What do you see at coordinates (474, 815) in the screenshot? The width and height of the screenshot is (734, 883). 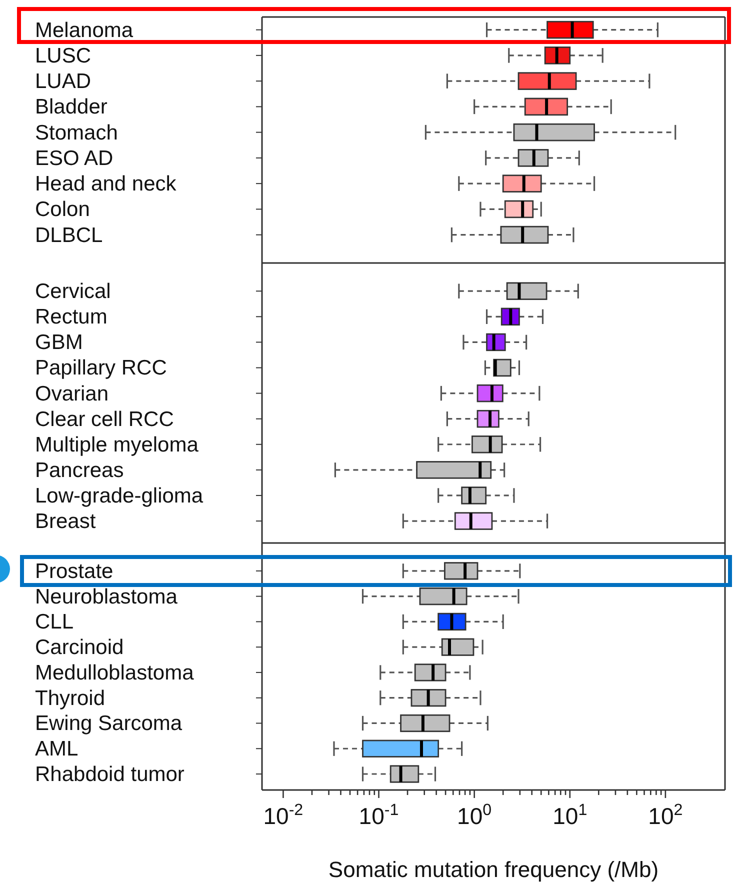 I see `x-tick-label: 10$^{0}$` at bounding box center [474, 815].